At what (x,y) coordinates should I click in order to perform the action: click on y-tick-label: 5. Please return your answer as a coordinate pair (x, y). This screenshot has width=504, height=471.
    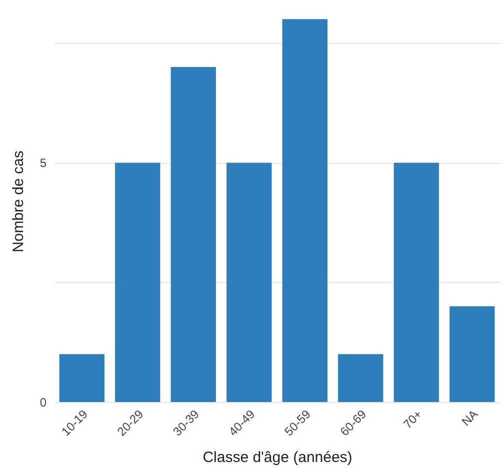
    Looking at the image, I should click on (43, 163).